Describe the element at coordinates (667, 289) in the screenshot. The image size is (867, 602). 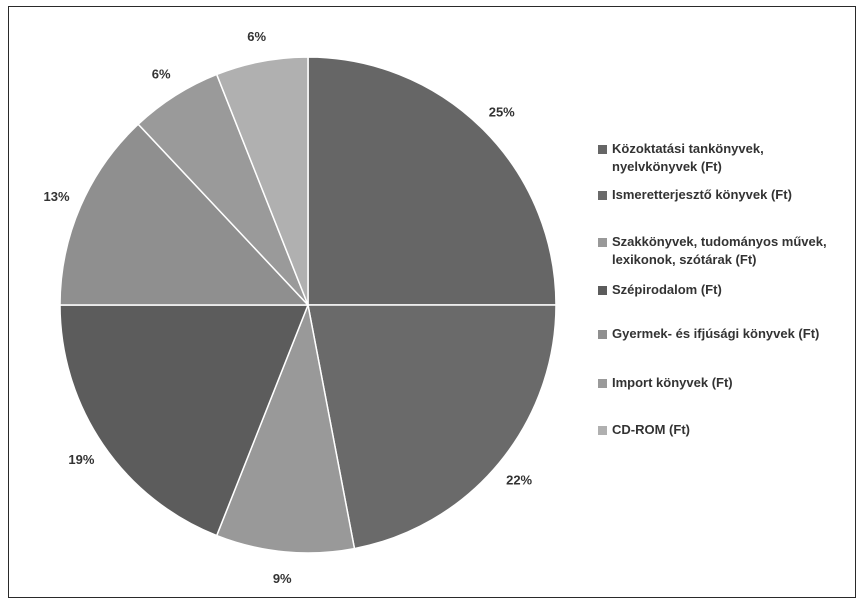
I see `legend-label: Szépirodalom (Ft)` at that location.